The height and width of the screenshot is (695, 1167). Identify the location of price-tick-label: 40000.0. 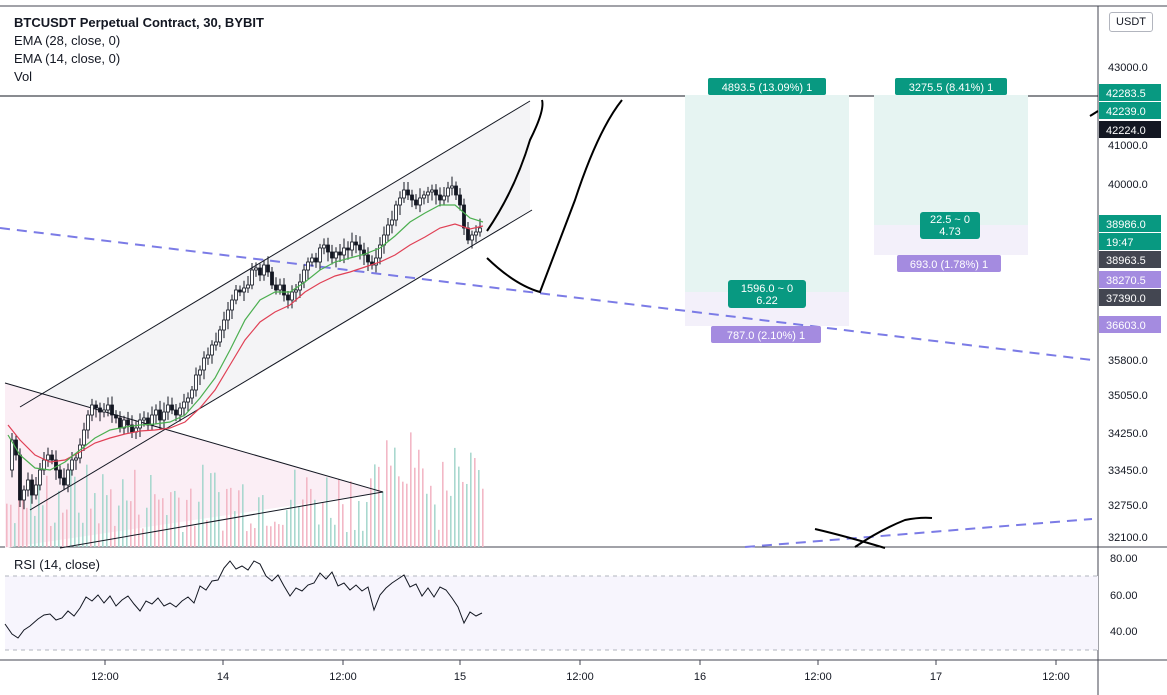
(1128, 185).